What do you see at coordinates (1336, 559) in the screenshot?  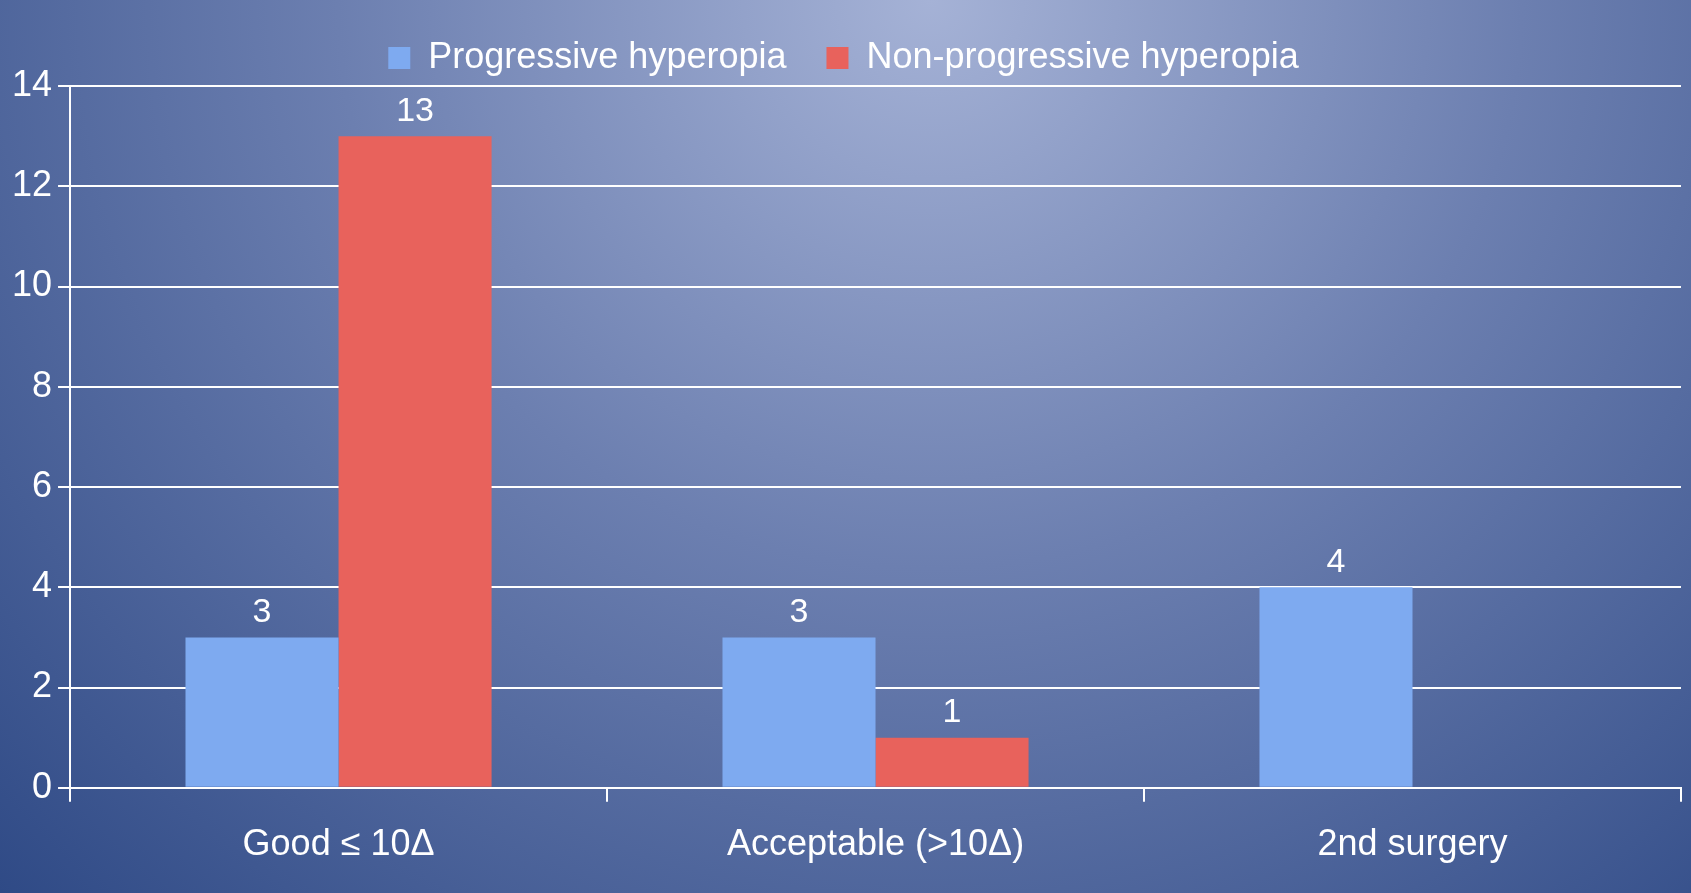 I see `data-label: 4` at bounding box center [1336, 559].